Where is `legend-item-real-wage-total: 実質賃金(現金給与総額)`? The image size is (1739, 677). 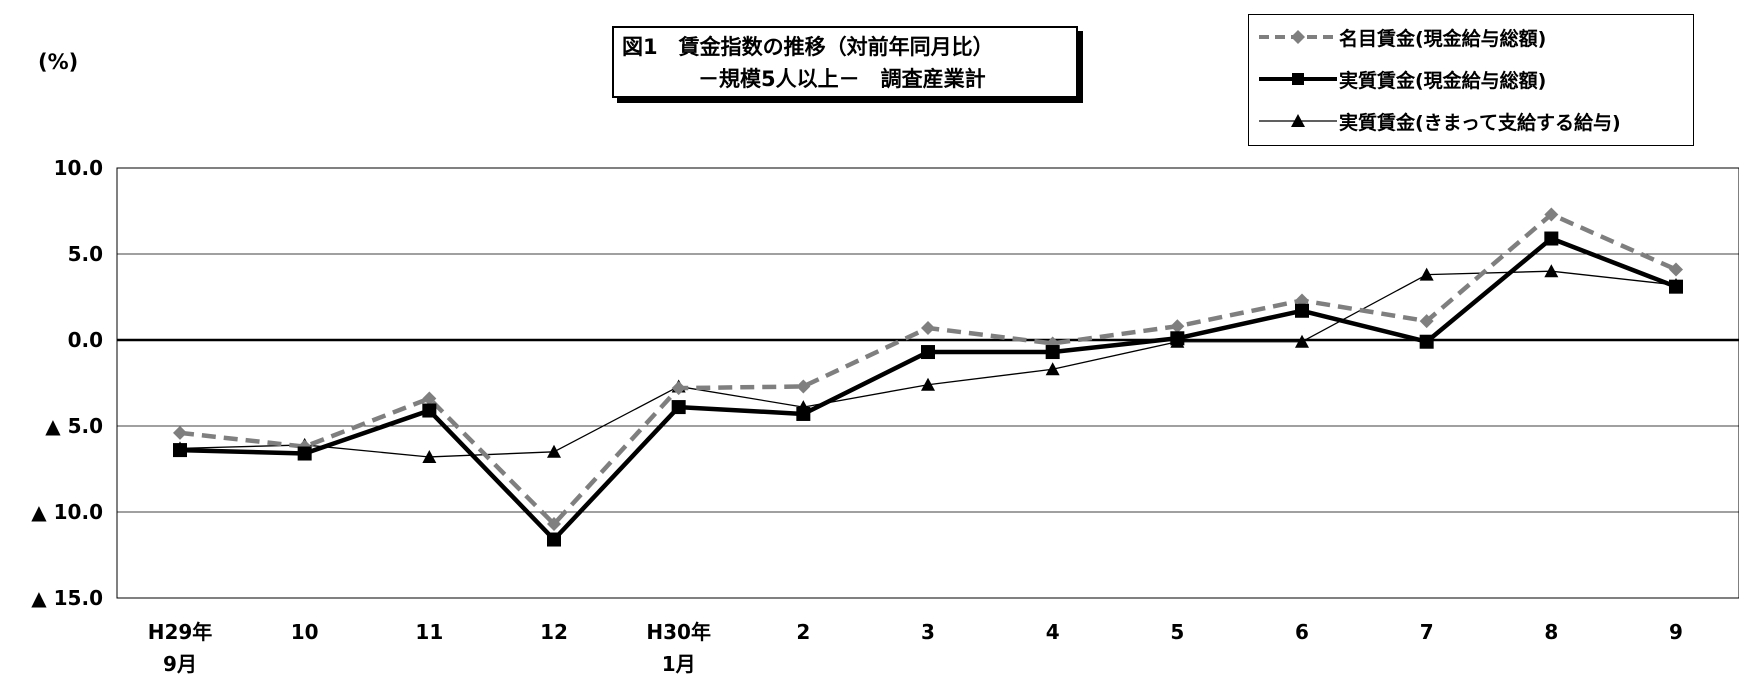
legend-item-real-wage-total: 実質賃金(現金給与総額) is located at coordinates (1401, 79).